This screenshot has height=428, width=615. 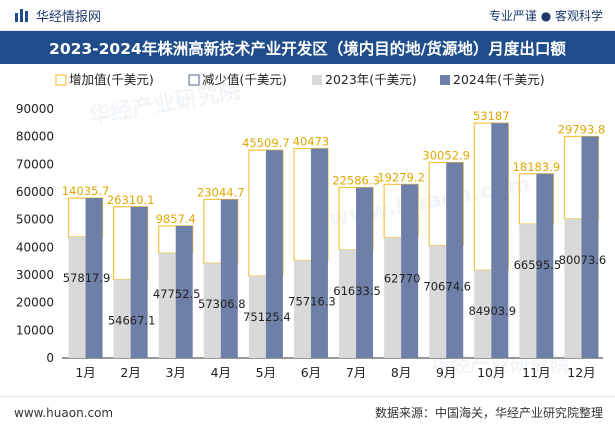 I want to click on legend-label-1: 增加值(千美元), so click(x=111, y=79).